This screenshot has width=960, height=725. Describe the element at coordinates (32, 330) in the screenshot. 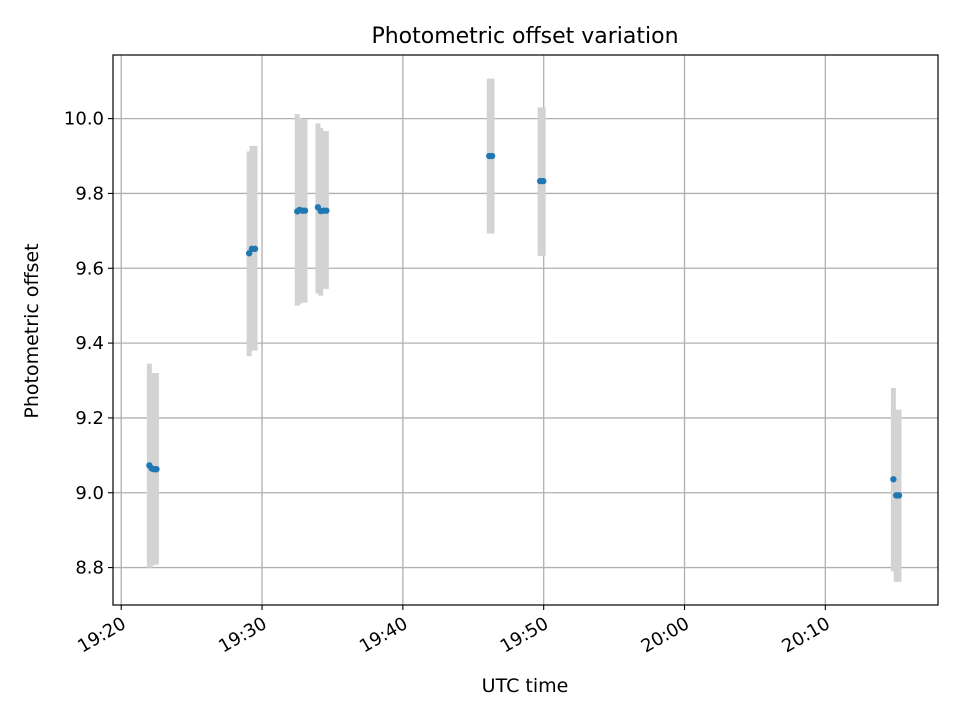

I see `y-axis-label: Photometric offset` at that location.